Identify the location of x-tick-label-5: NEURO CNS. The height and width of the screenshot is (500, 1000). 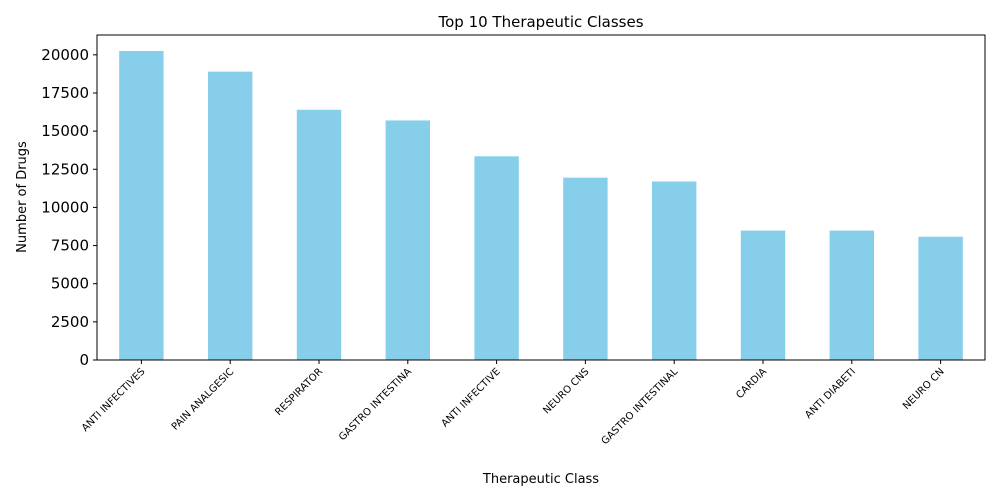
(566, 391).